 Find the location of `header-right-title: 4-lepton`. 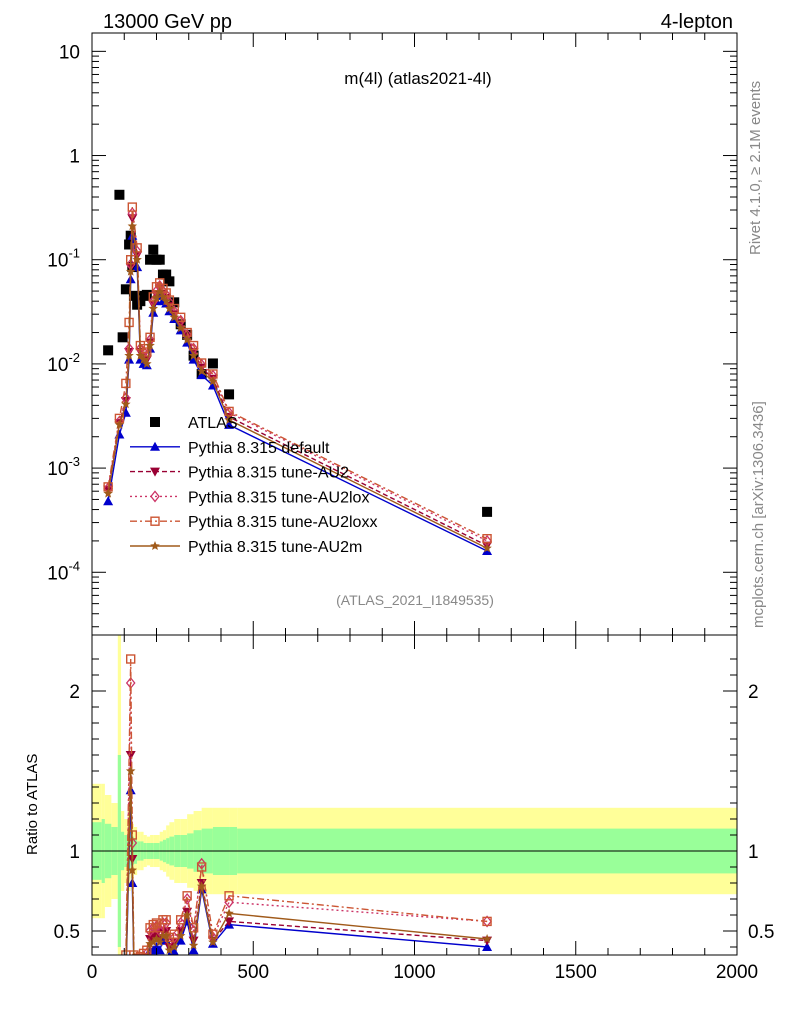

header-right-title: 4-lepton is located at coordinates (697, 22).